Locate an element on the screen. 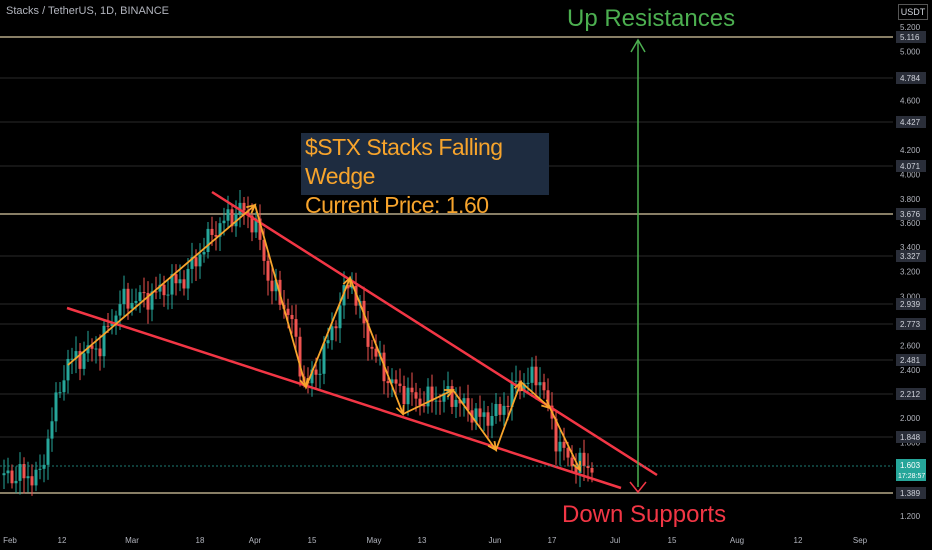 The image size is (932, 550). level-tag-label: 2.212 is located at coordinates (910, 394).